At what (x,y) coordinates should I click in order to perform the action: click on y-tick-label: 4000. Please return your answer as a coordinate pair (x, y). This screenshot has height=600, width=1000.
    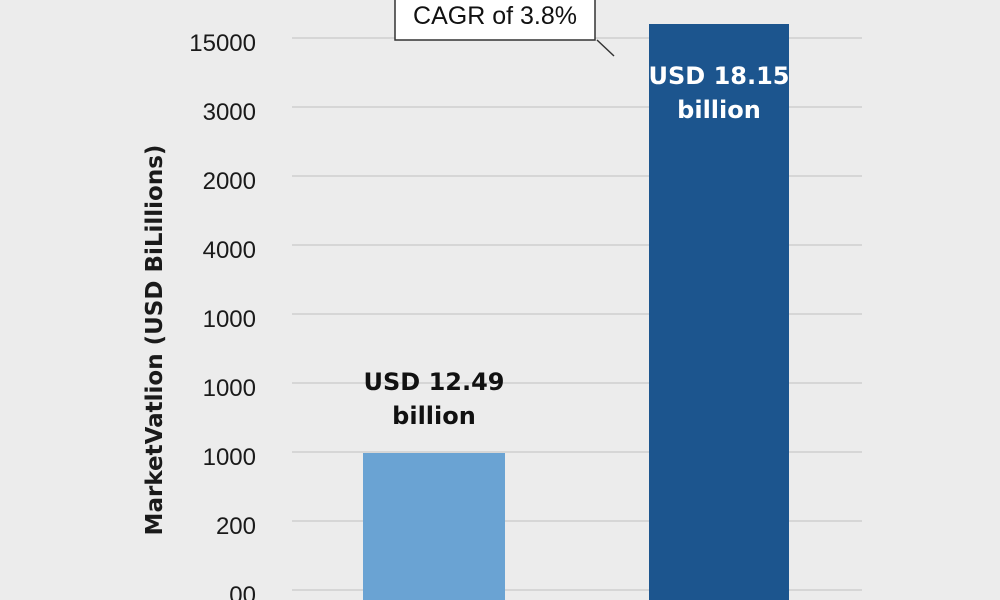
    Looking at the image, I should click on (229, 250).